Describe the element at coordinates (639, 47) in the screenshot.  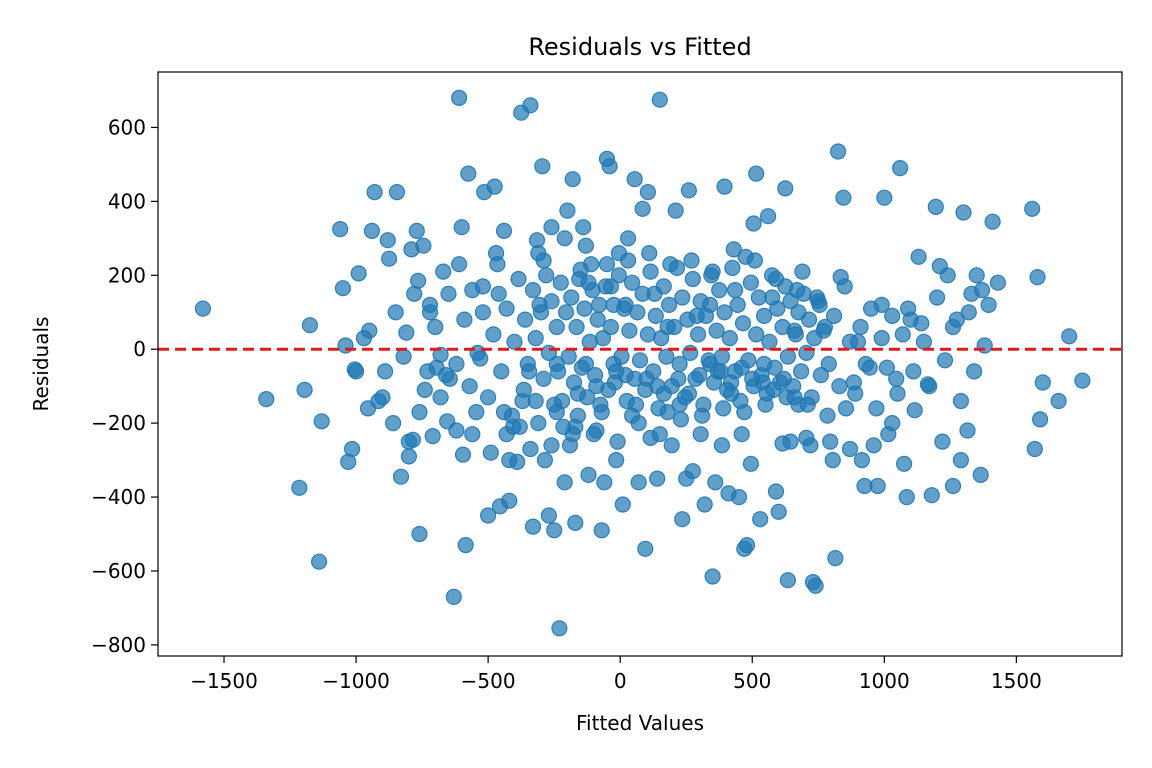
I see `chart-title: Residuals vs Fitted` at that location.